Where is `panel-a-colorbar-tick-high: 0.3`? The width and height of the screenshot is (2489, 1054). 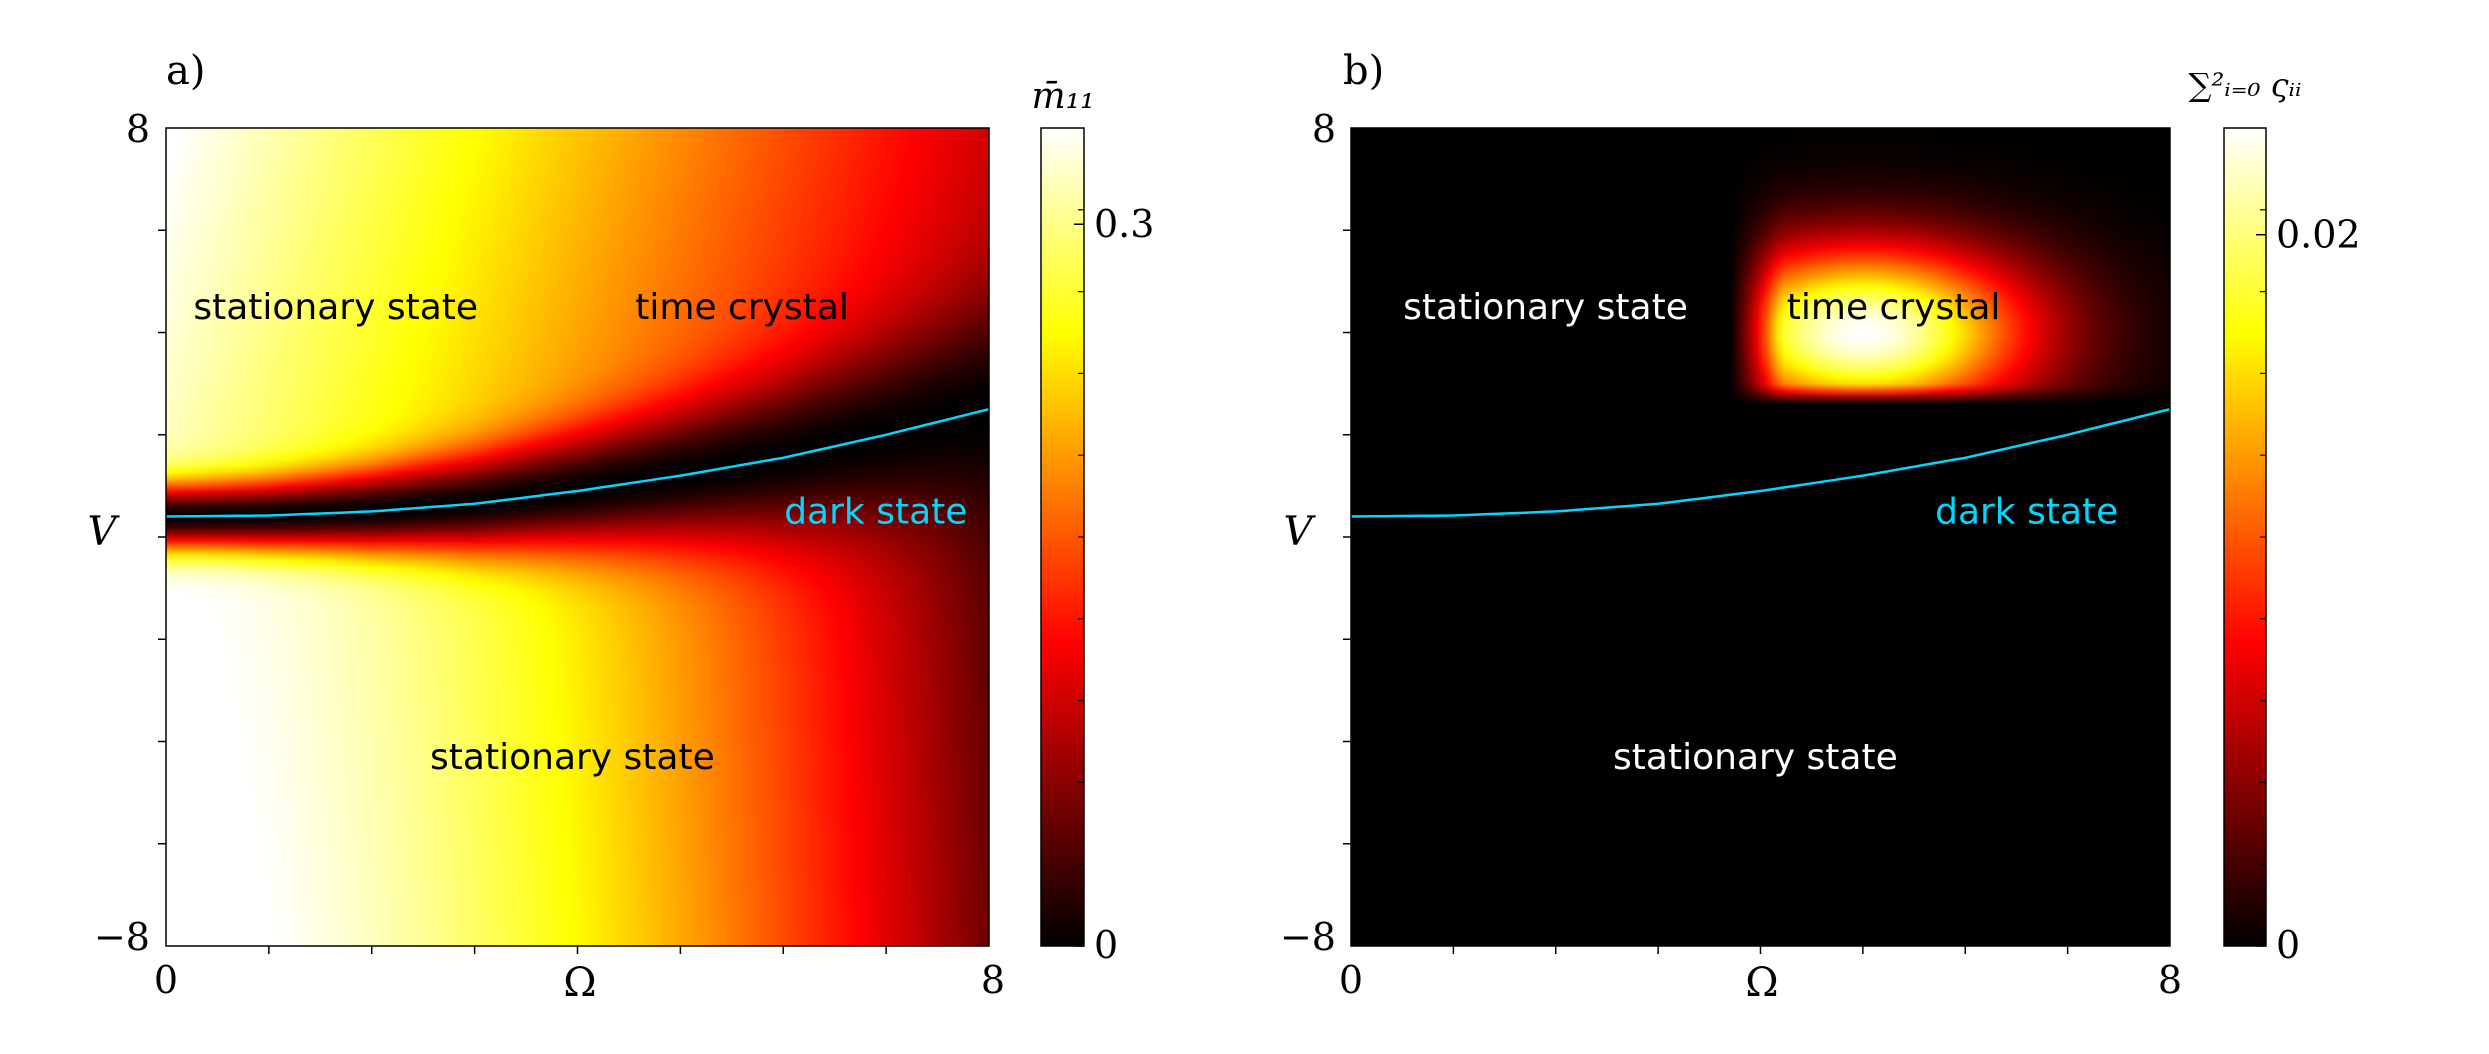 panel-a-colorbar-tick-high: 0.3 is located at coordinates (1124, 224).